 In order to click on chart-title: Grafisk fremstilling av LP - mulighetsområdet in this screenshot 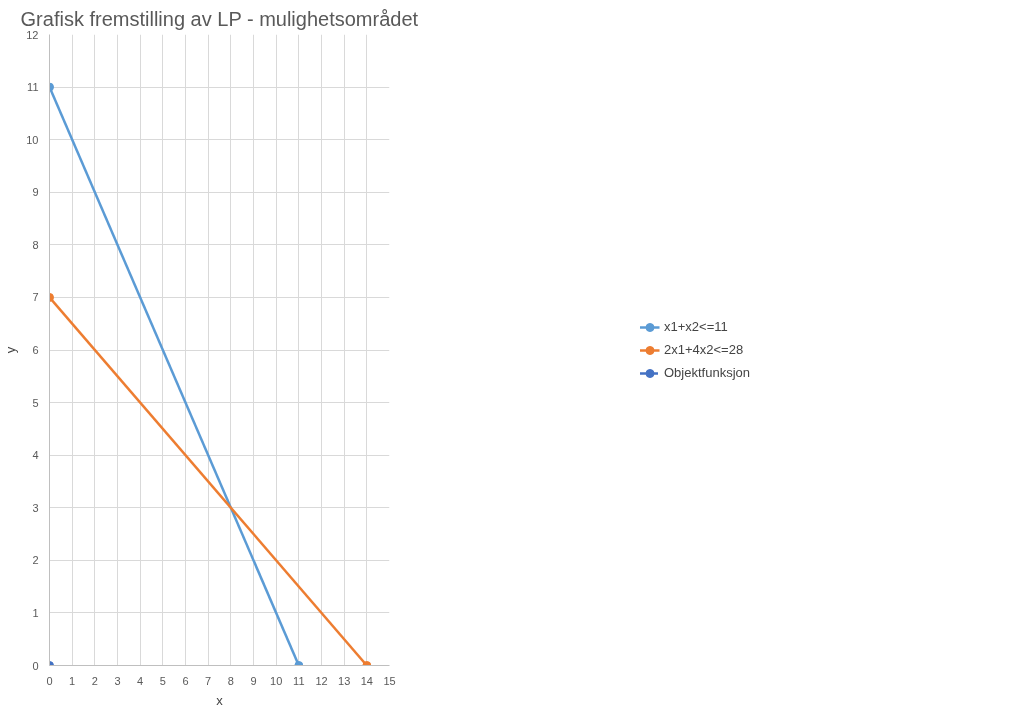, I will do `click(219, 18)`.